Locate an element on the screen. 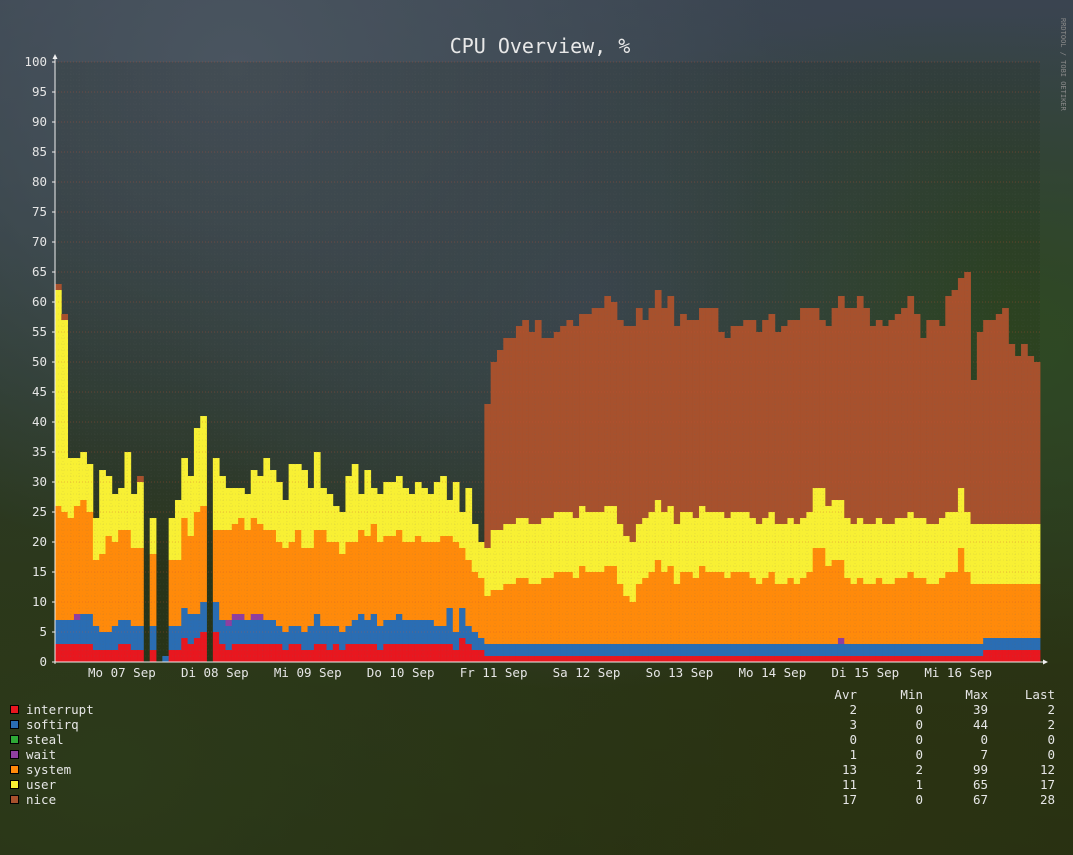 This screenshot has height=855, width=1073. legend-series-name: system is located at coordinates (49, 769).